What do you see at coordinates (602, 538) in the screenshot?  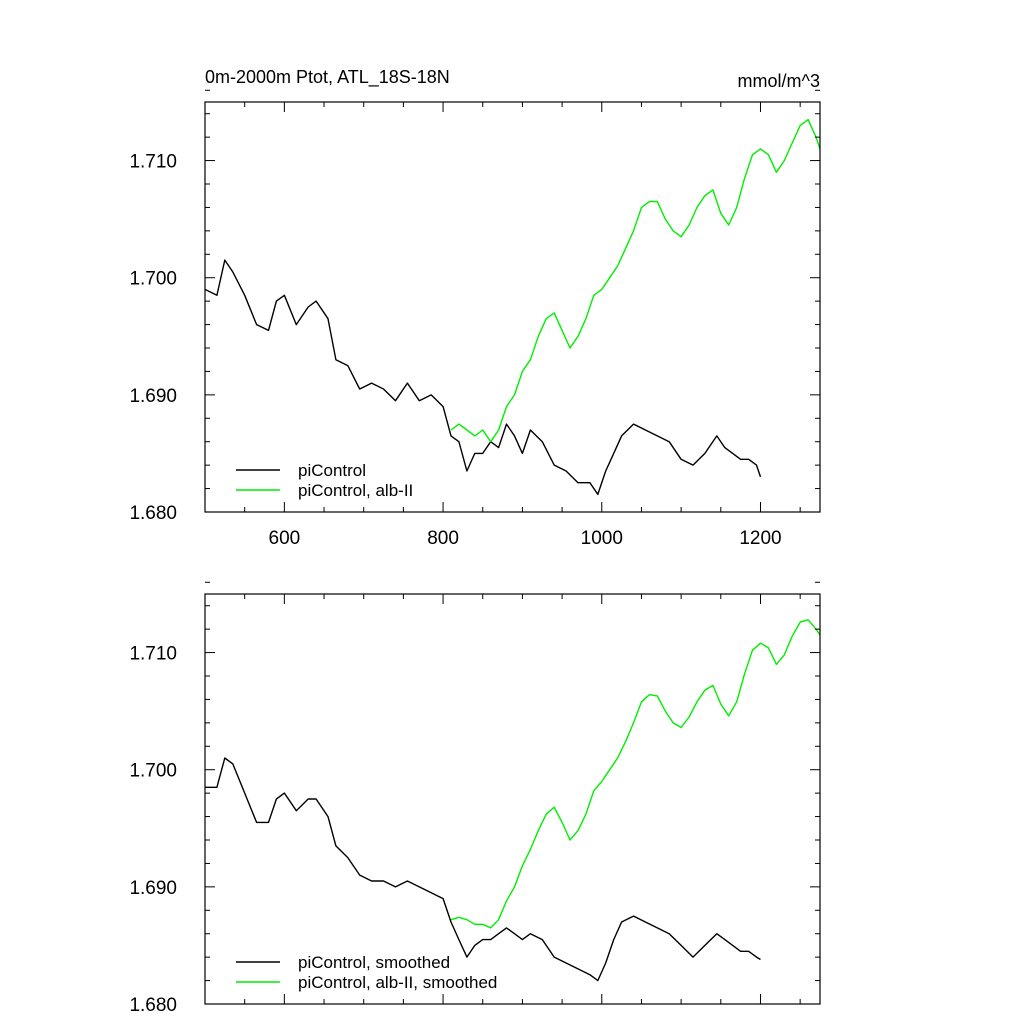 I see `x-tick-label: 1000` at bounding box center [602, 538].